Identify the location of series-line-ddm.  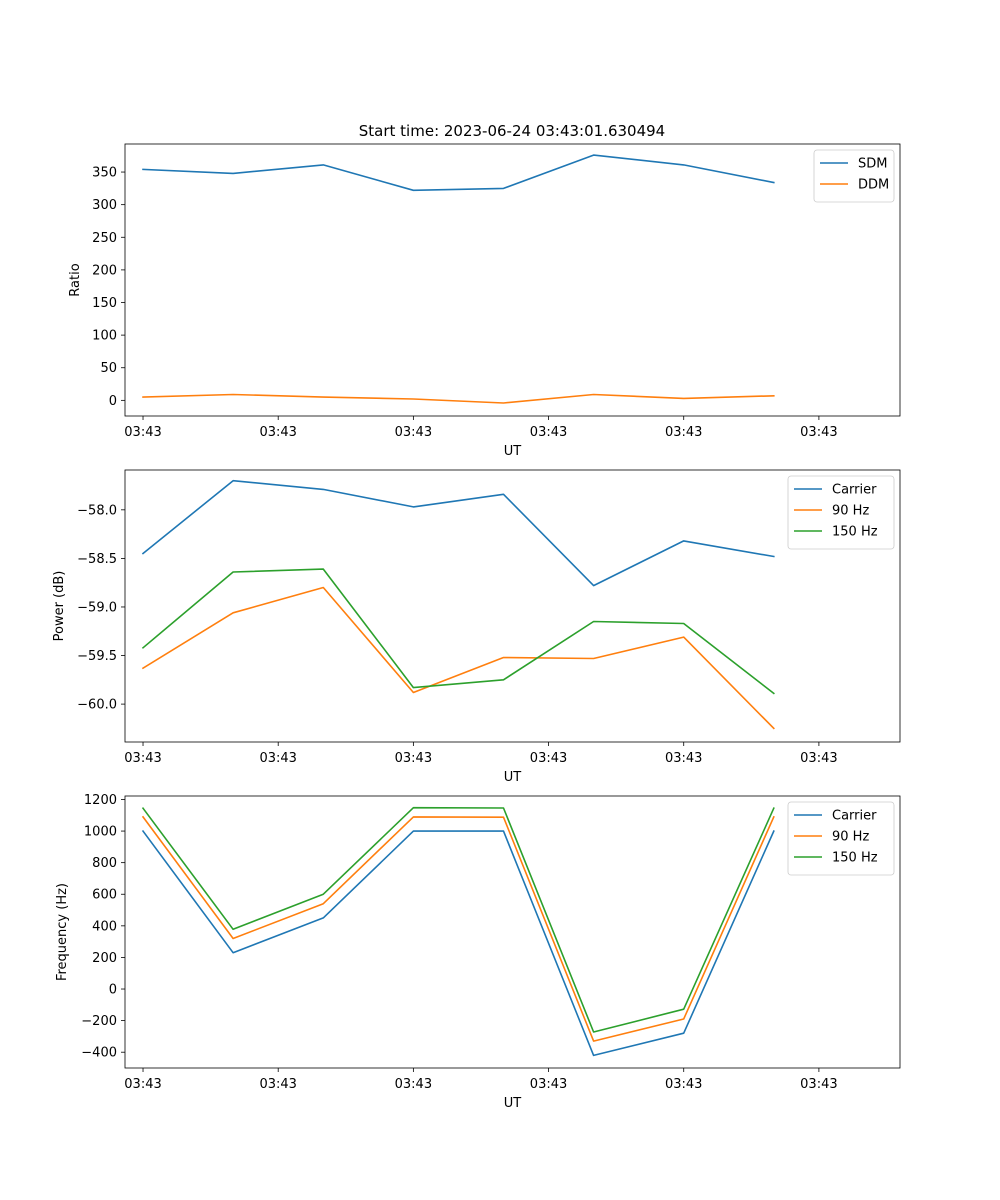
(458, 398).